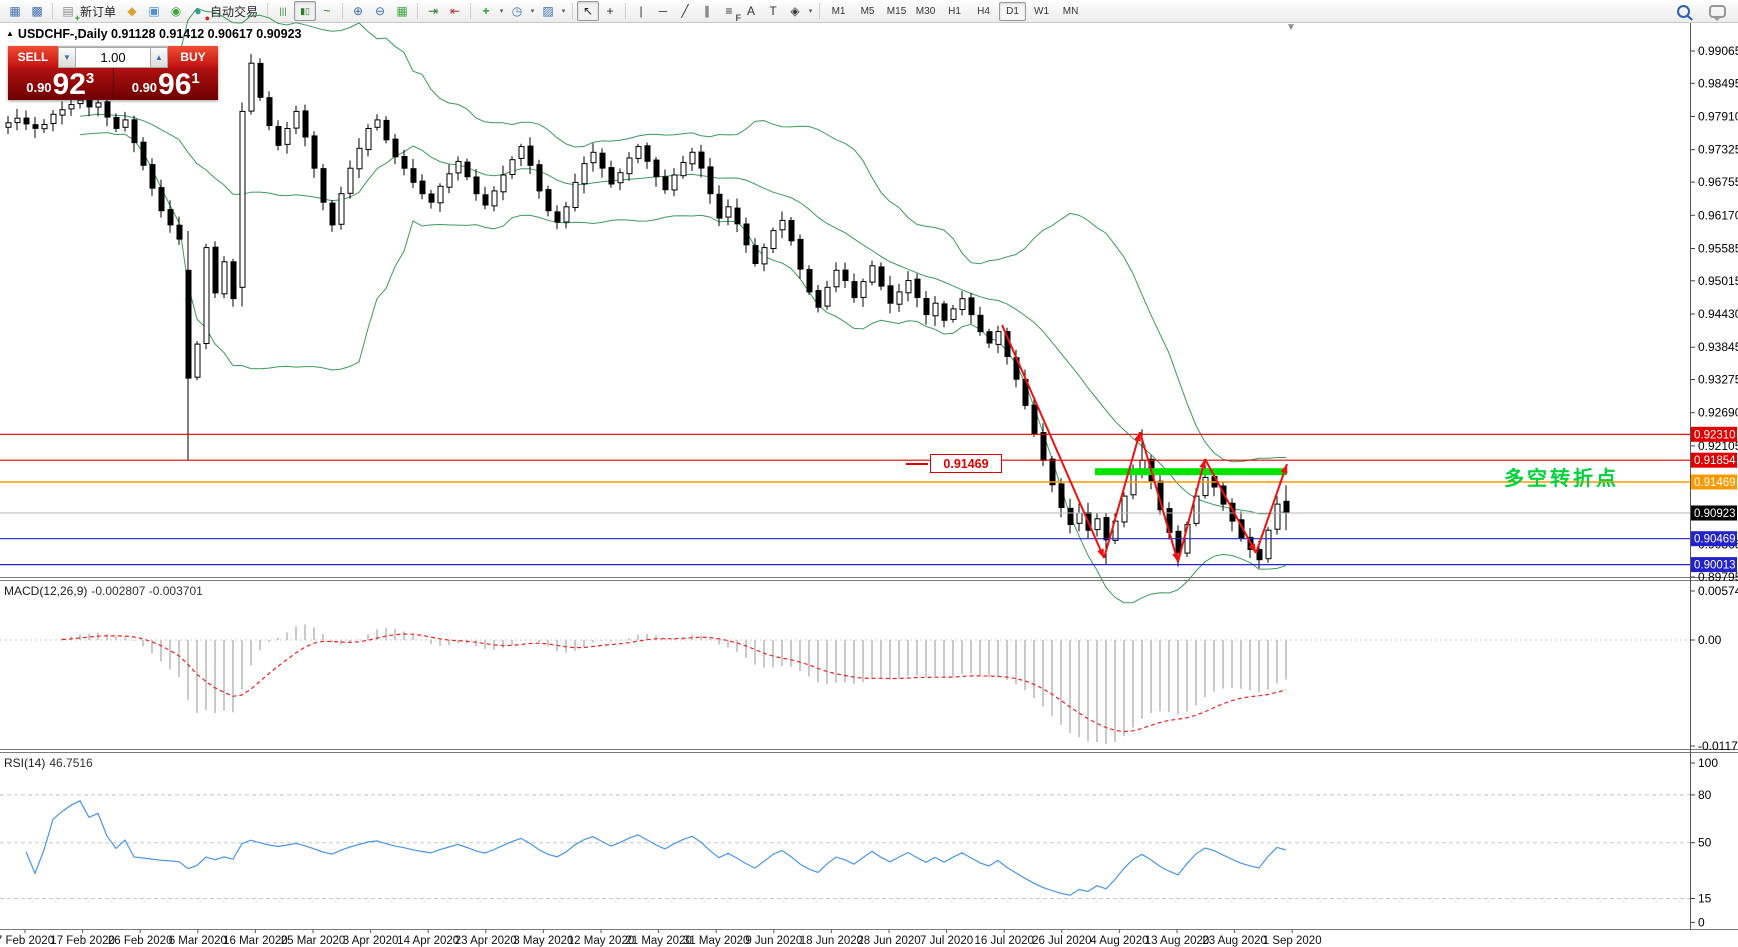 The image size is (1738, 947). I want to click on date-label: 14 Apr 2020, so click(428, 941).